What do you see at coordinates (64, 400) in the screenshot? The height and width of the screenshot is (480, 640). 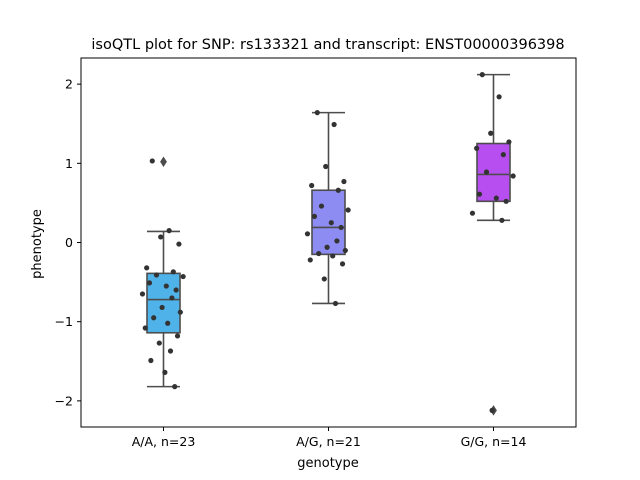 I see `y-tick-label: −2` at bounding box center [64, 400].